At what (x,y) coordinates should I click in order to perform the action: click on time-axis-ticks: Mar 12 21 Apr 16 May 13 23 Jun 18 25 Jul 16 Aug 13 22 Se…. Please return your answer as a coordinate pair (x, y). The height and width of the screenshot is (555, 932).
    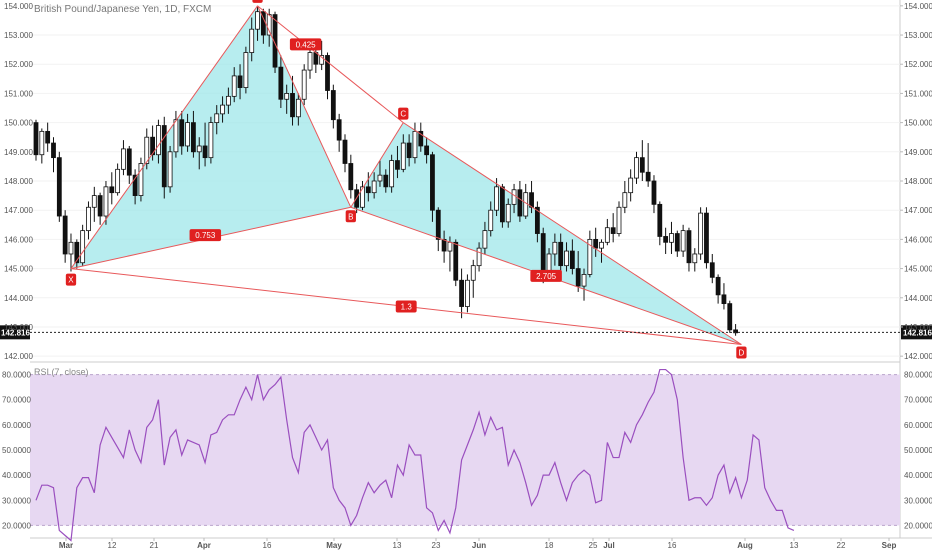
    Looking at the image, I should click on (477, 544).